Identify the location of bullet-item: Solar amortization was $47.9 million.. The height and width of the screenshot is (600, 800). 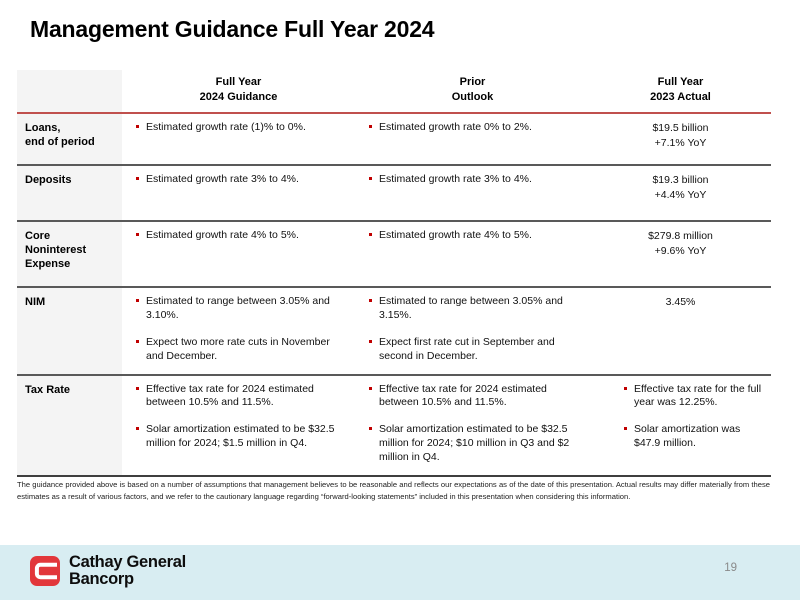
(696, 437).